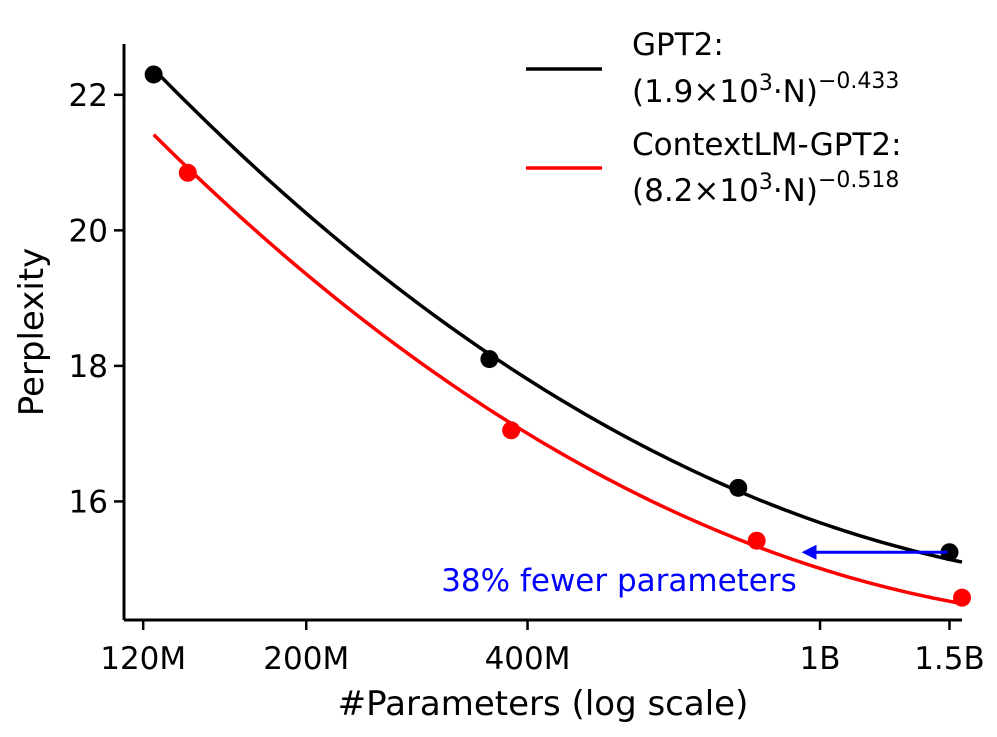 The width and height of the screenshot is (997, 737). Describe the element at coordinates (543, 704) in the screenshot. I see `x-axis-title: #Parameters (log scale)` at that location.